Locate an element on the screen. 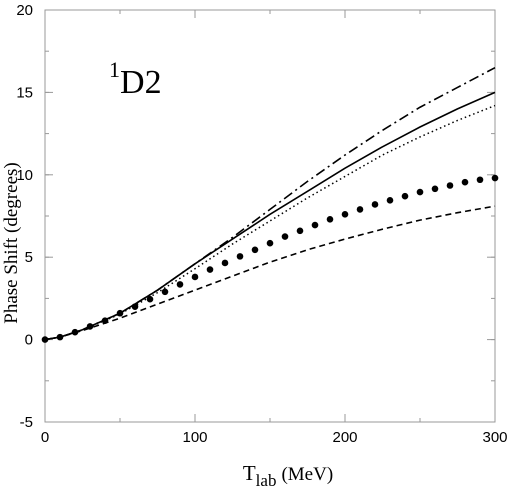 This screenshot has height=493, width=510. panel-label-superscript: 1 is located at coordinates (114, 69).